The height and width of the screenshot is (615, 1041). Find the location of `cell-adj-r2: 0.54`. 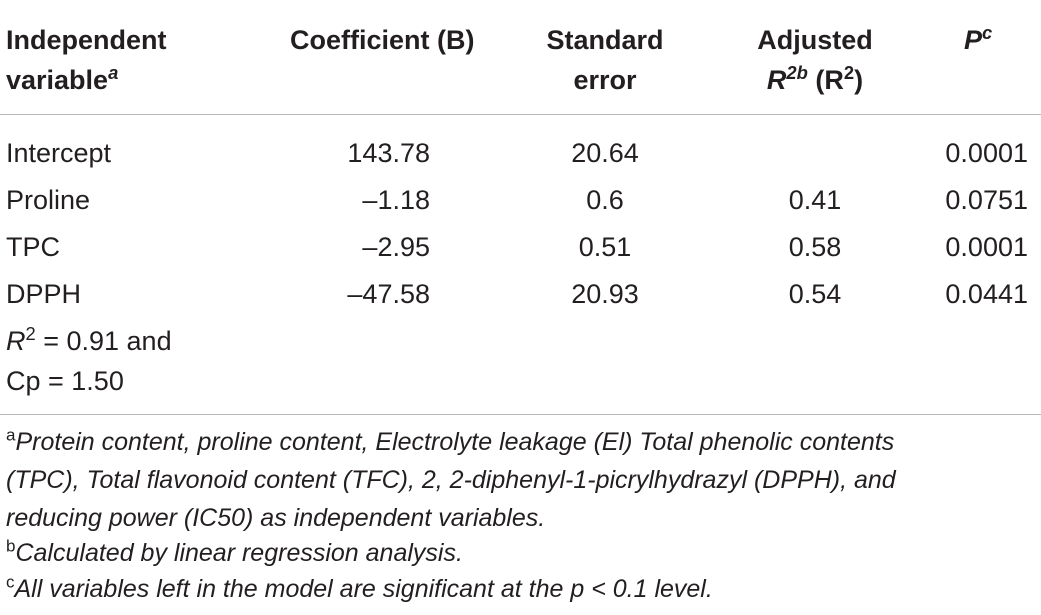

cell-adj-r2: 0.54 is located at coordinates (815, 294).